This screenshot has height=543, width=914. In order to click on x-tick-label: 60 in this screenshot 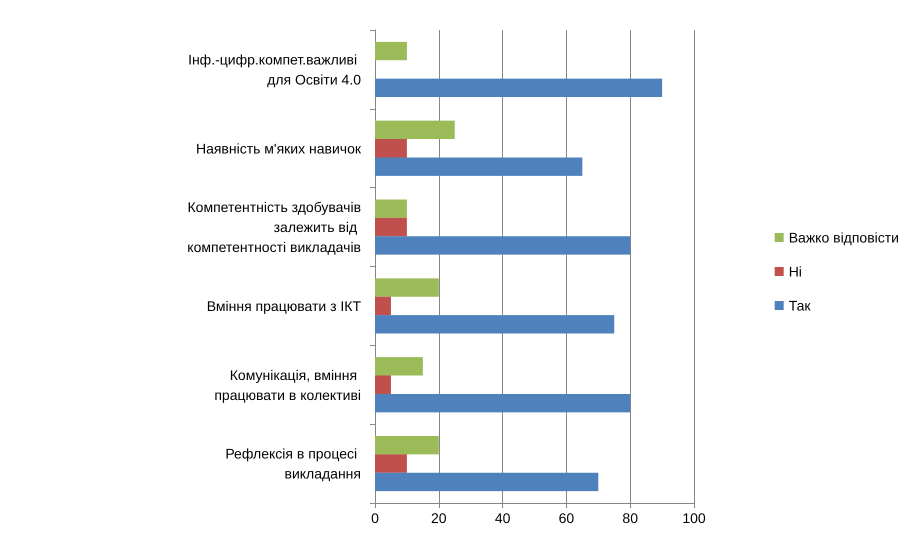, I will do `click(566, 518)`.